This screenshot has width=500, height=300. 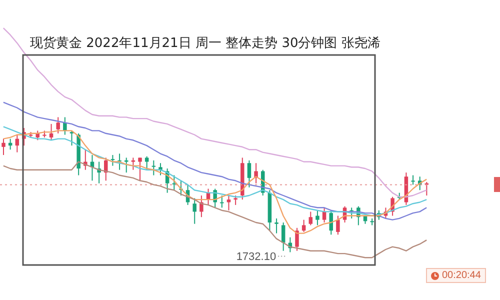 What do you see at coordinates (461, 275) in the screenshot?
I see `text: 00:20:44` at bounding box center [461, 275].